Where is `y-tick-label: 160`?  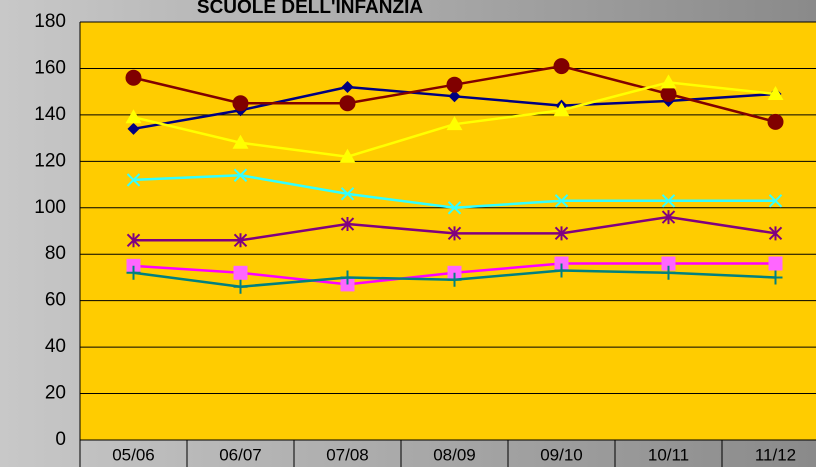
y-tick-label: 160 is located at coordinates (50, 67).